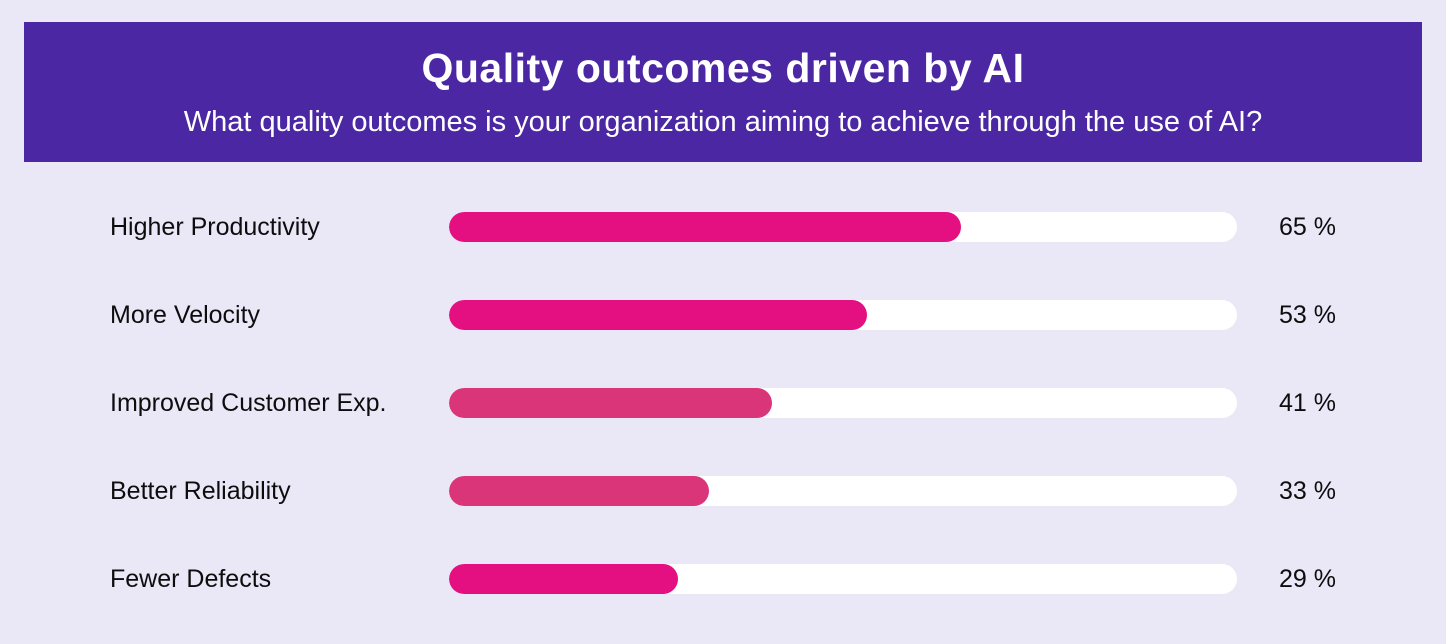 Image resolution: width=1446 pixels, height=644 pixels. I want to click on bar-row: Improved Customer Exp. 41 %, so click(723, 403).